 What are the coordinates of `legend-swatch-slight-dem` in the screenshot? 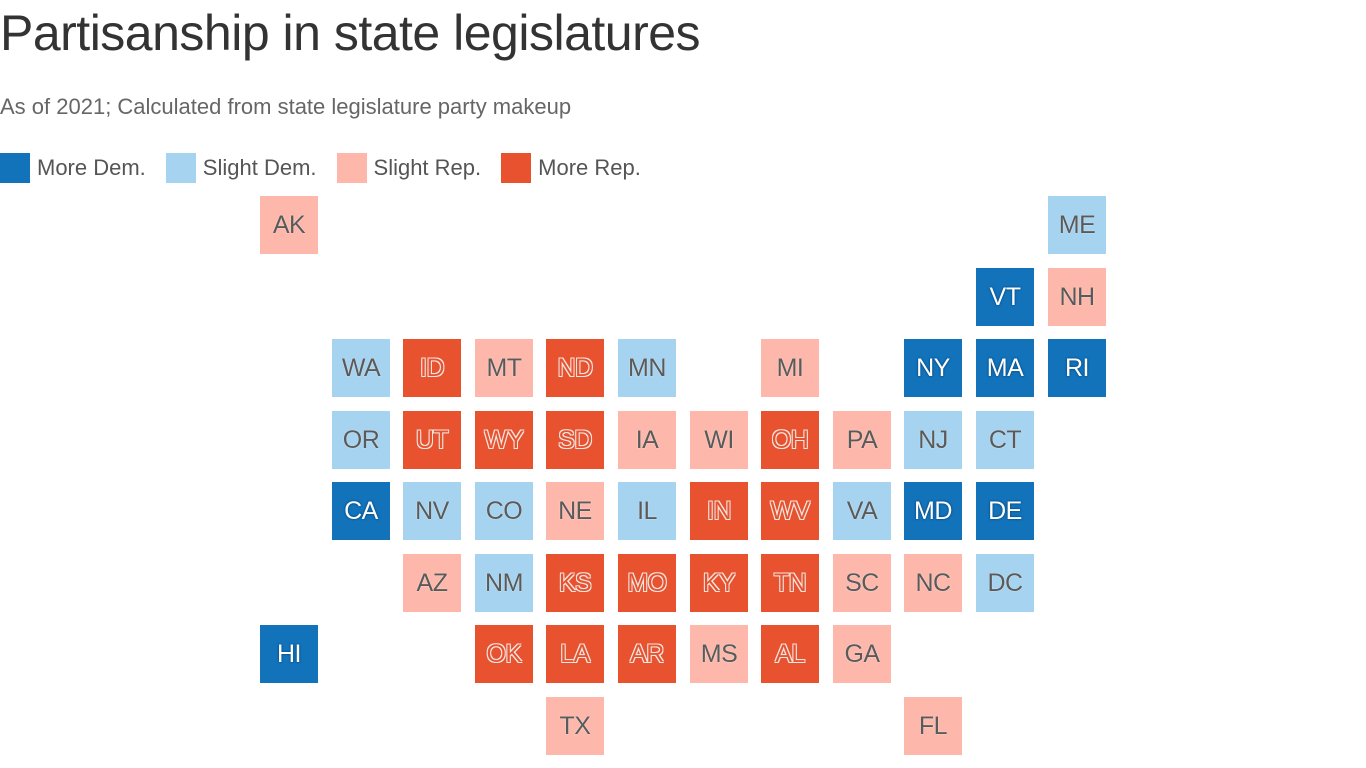 It's located at (180, 168).